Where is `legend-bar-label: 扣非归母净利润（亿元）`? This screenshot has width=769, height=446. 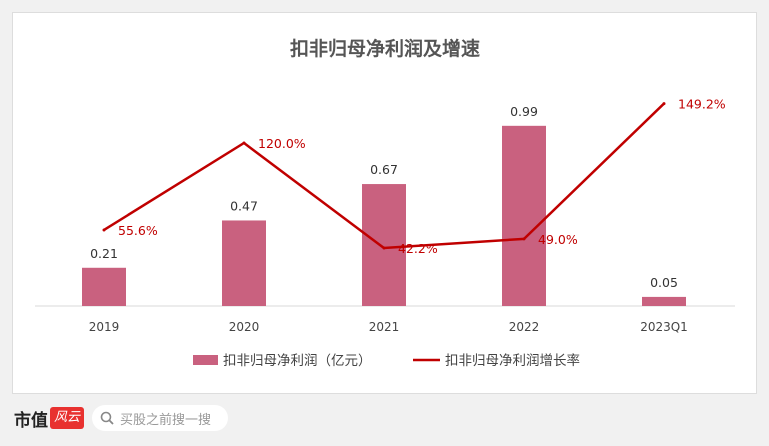 legend-bar-label: 扣非归母净利润（亿元） is located at coordinates (297, 360).